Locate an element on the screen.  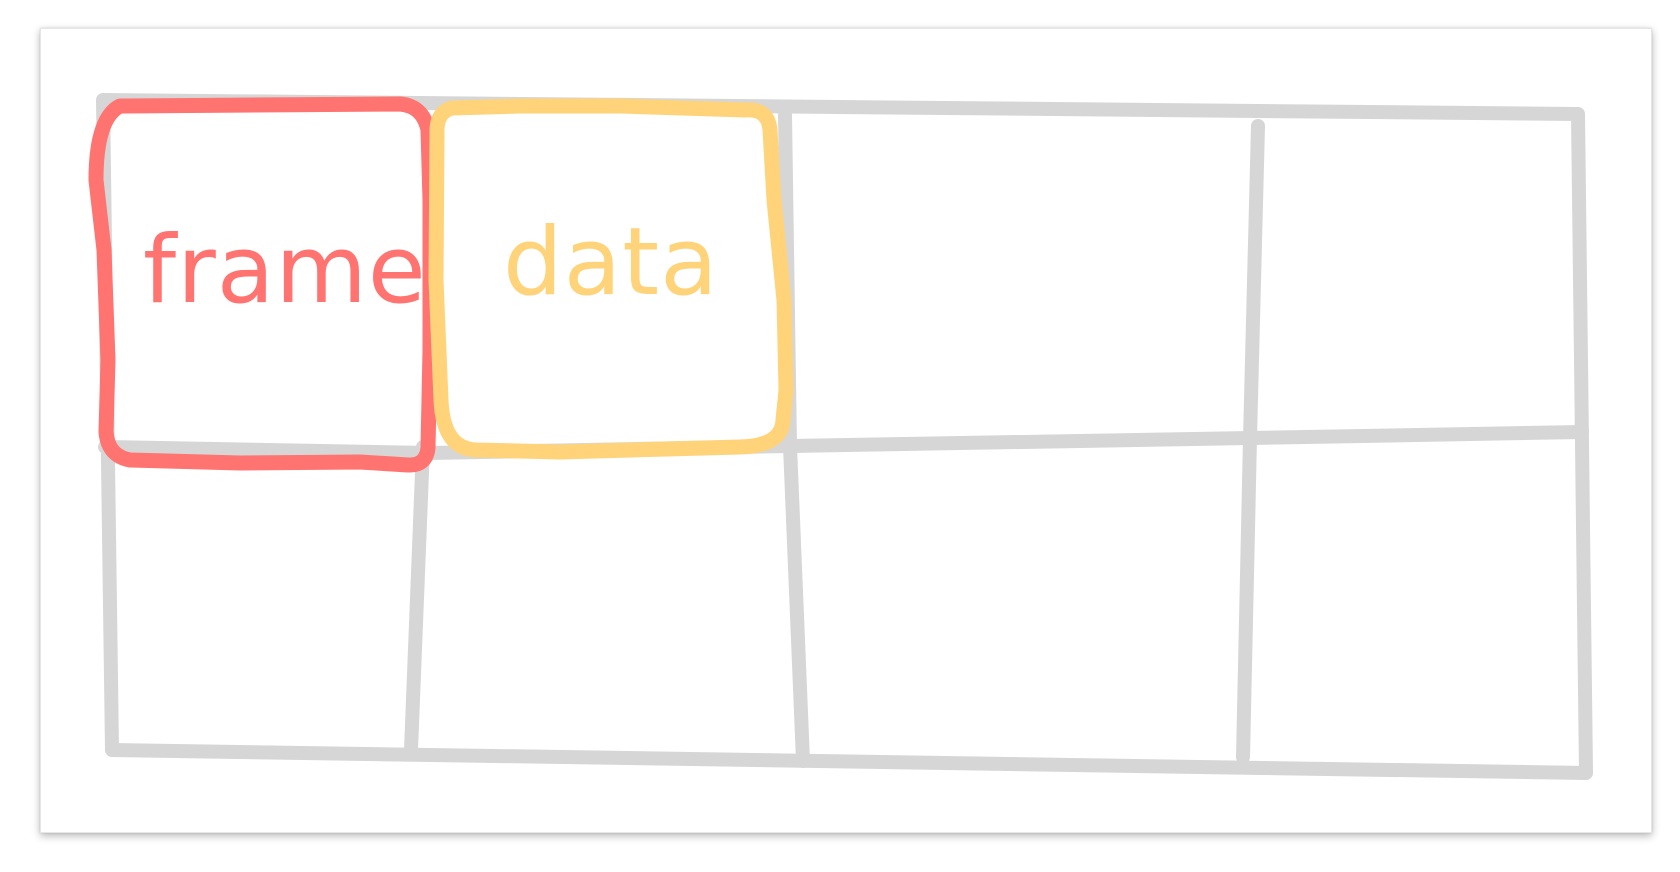
frame-highlight-box is located at coordinates (263, 284).